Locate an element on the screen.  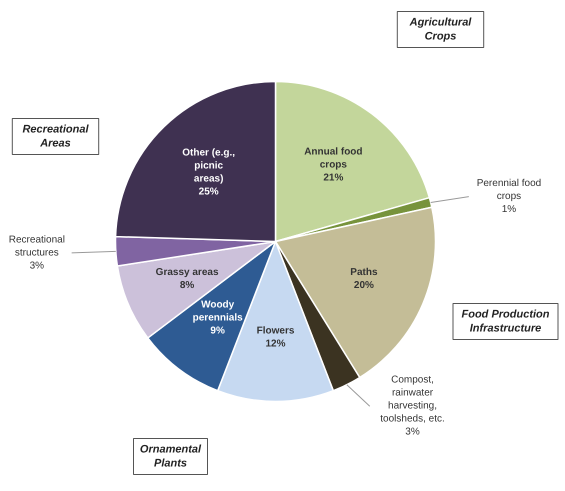
slice-label: Woody perennials is located at coordinates (218, 312).